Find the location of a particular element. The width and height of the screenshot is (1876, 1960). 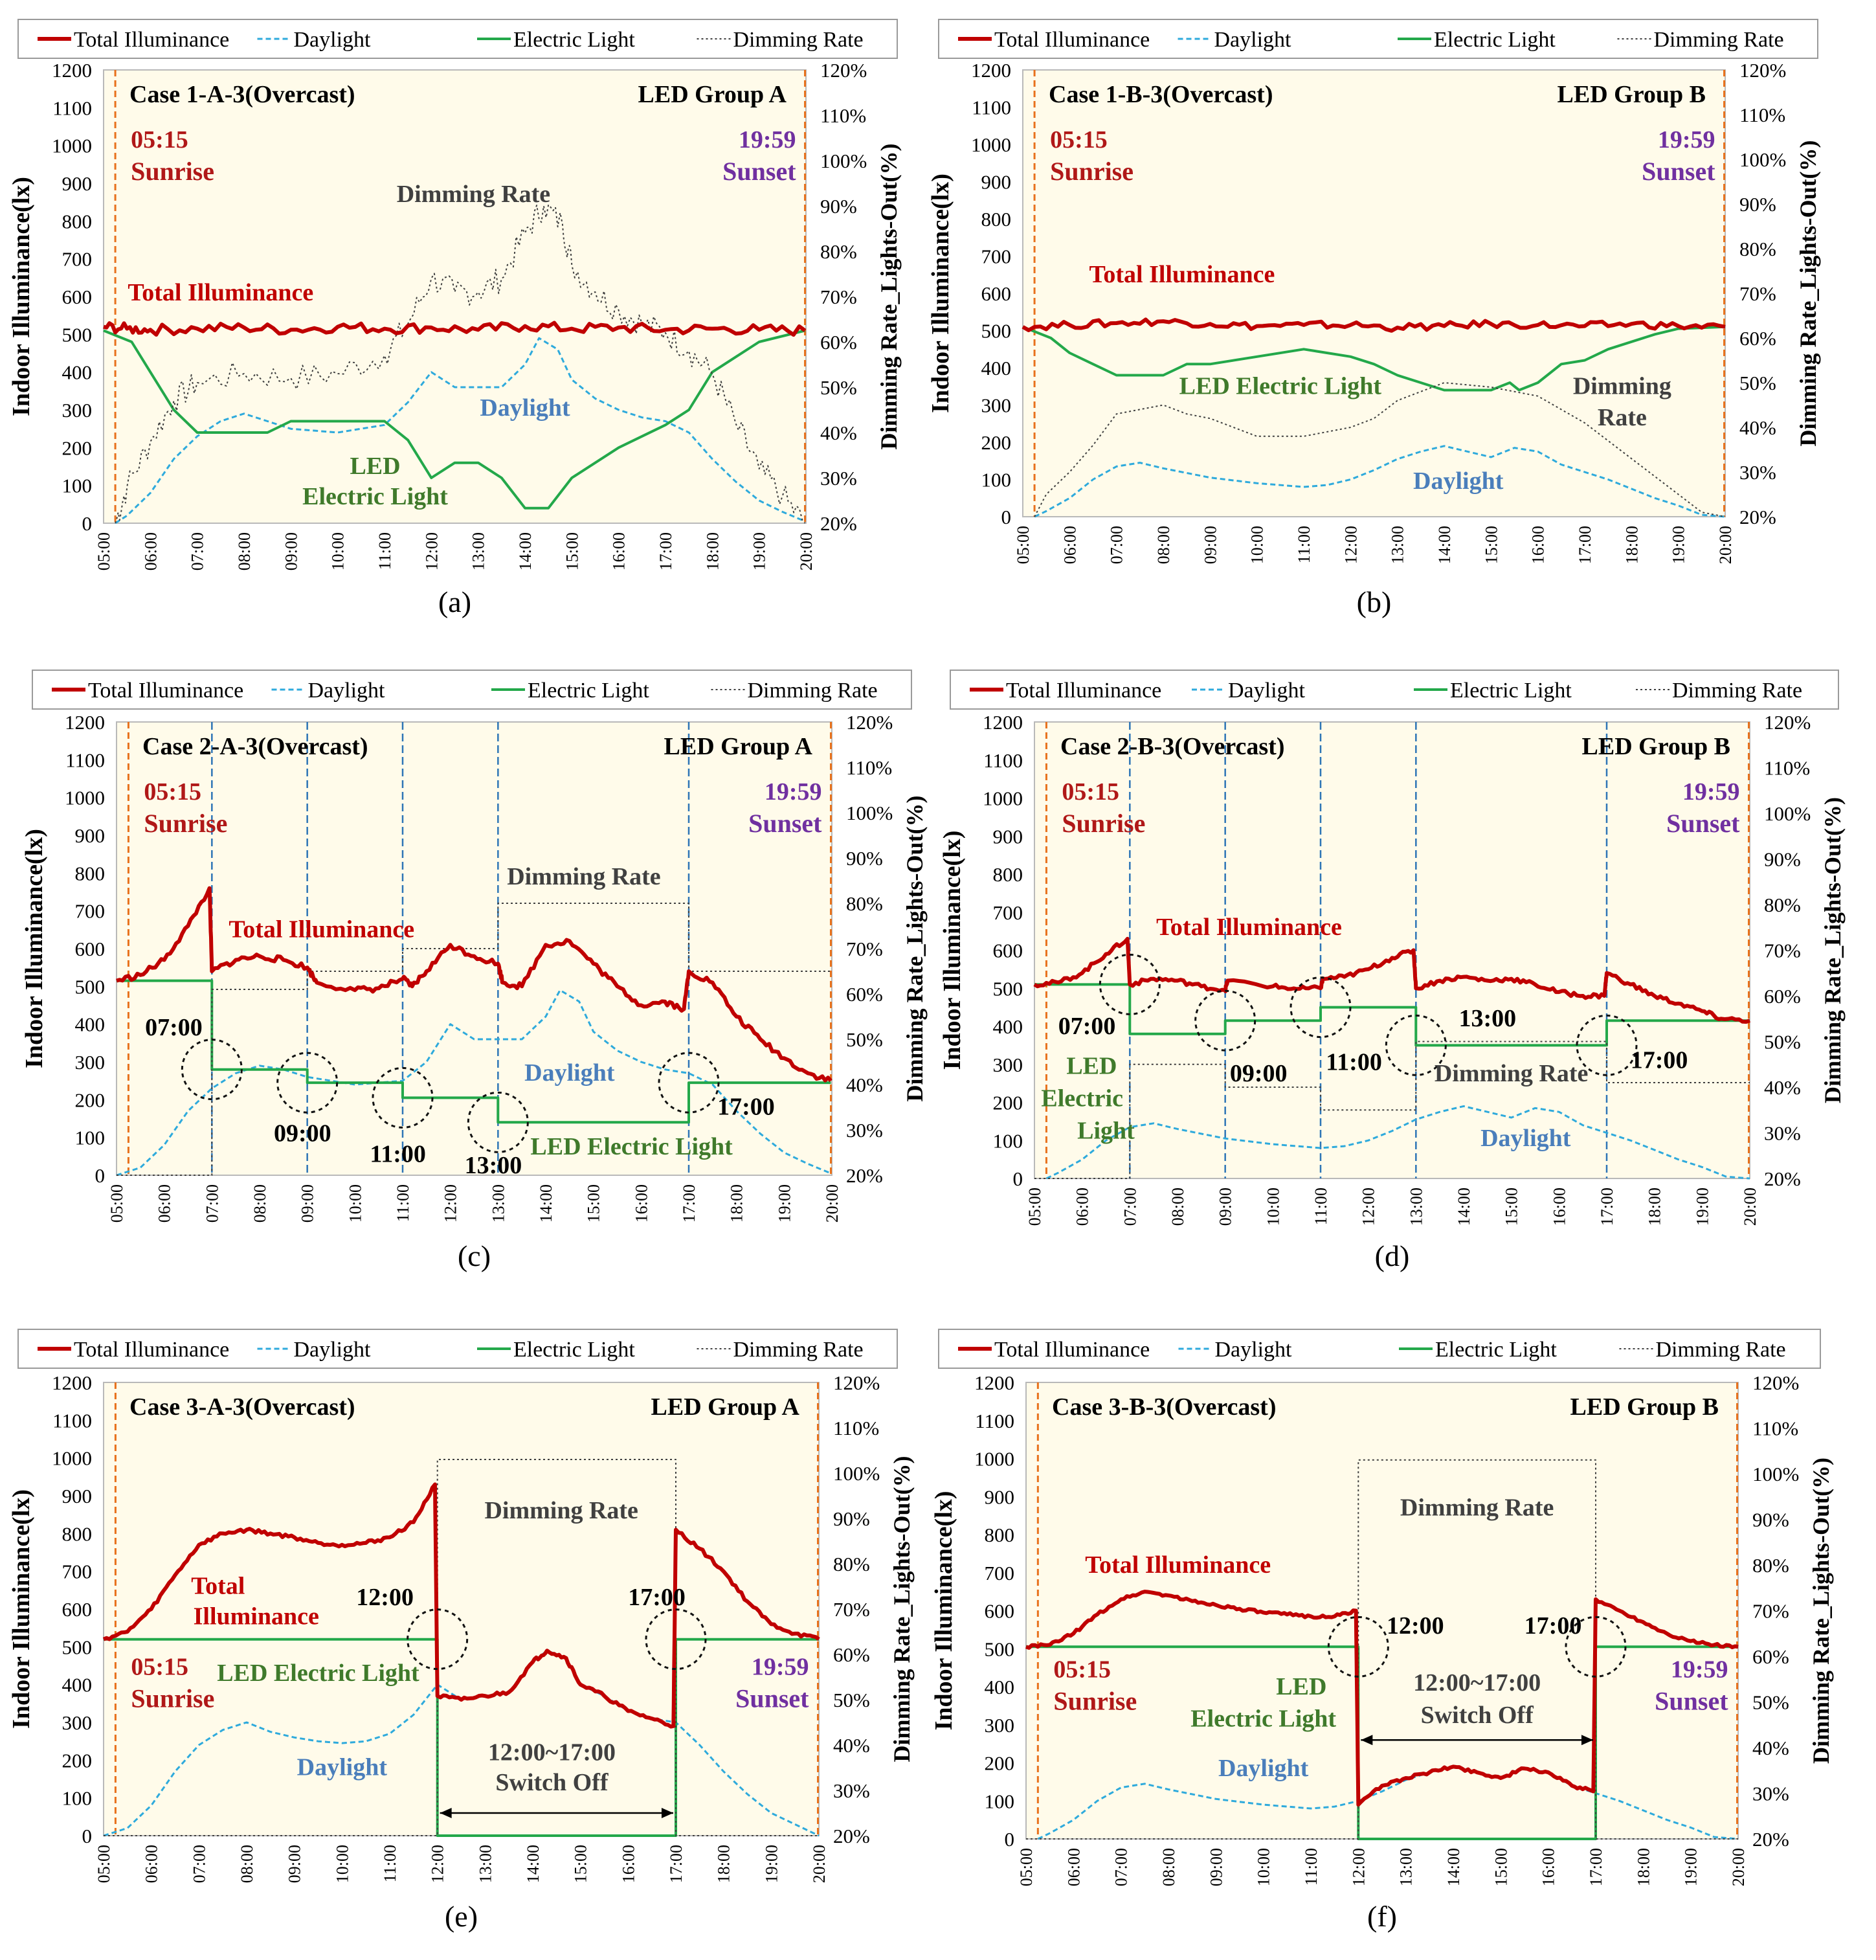

annotation: Daylight is located at coordinates (1525, 1138).